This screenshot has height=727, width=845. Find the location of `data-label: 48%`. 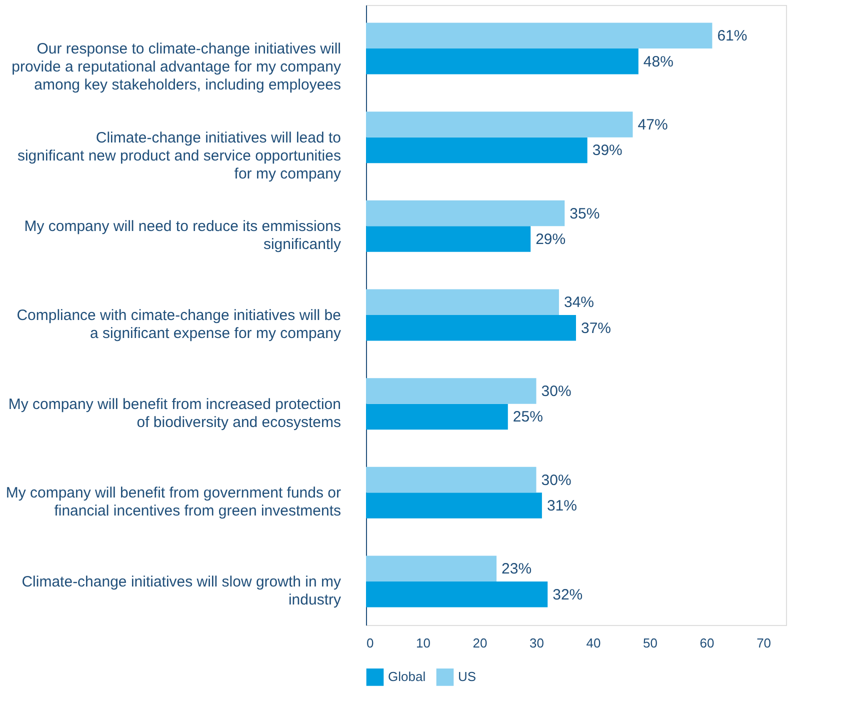

data-label: 48% is located at coordinates (658, 61).